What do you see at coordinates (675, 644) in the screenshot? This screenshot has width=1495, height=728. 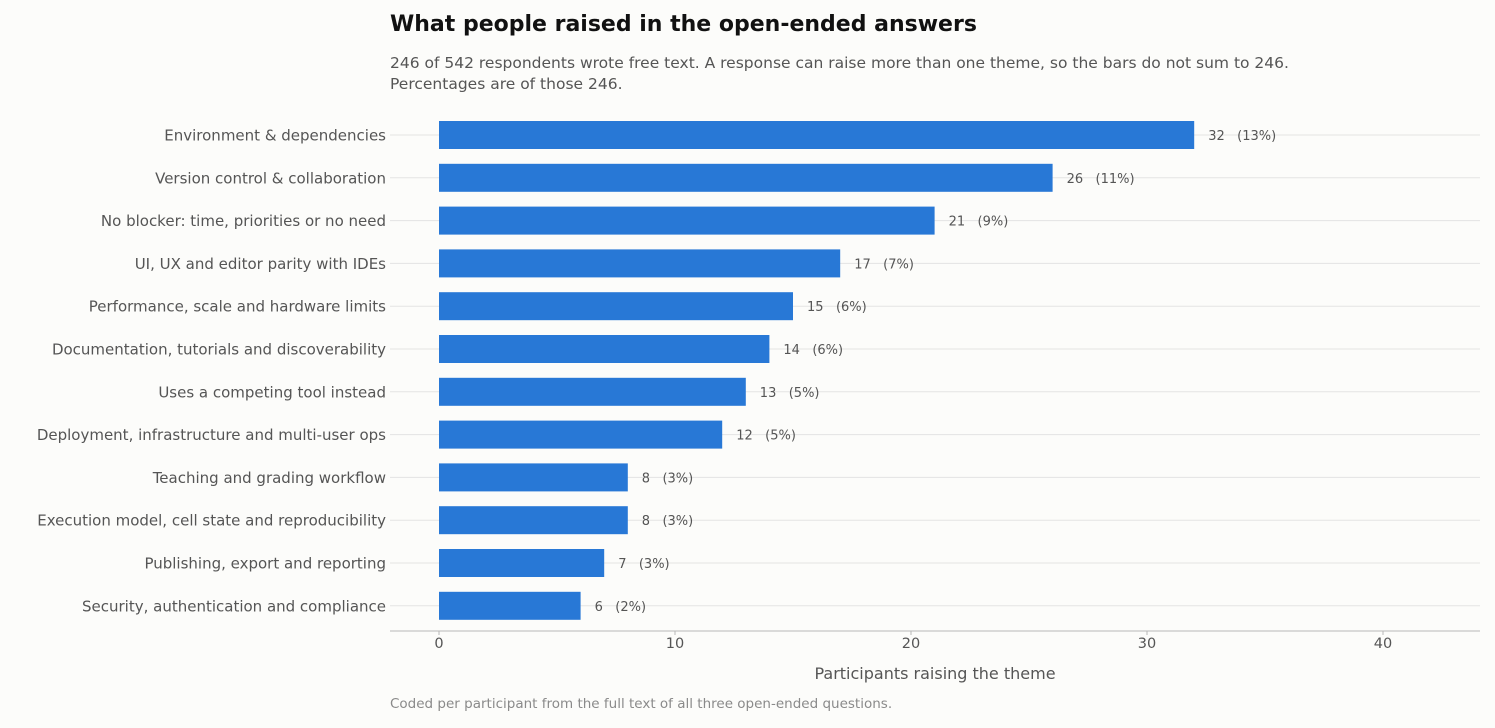 I see `x-tick-label: 10` at bounding box center [675, 644].